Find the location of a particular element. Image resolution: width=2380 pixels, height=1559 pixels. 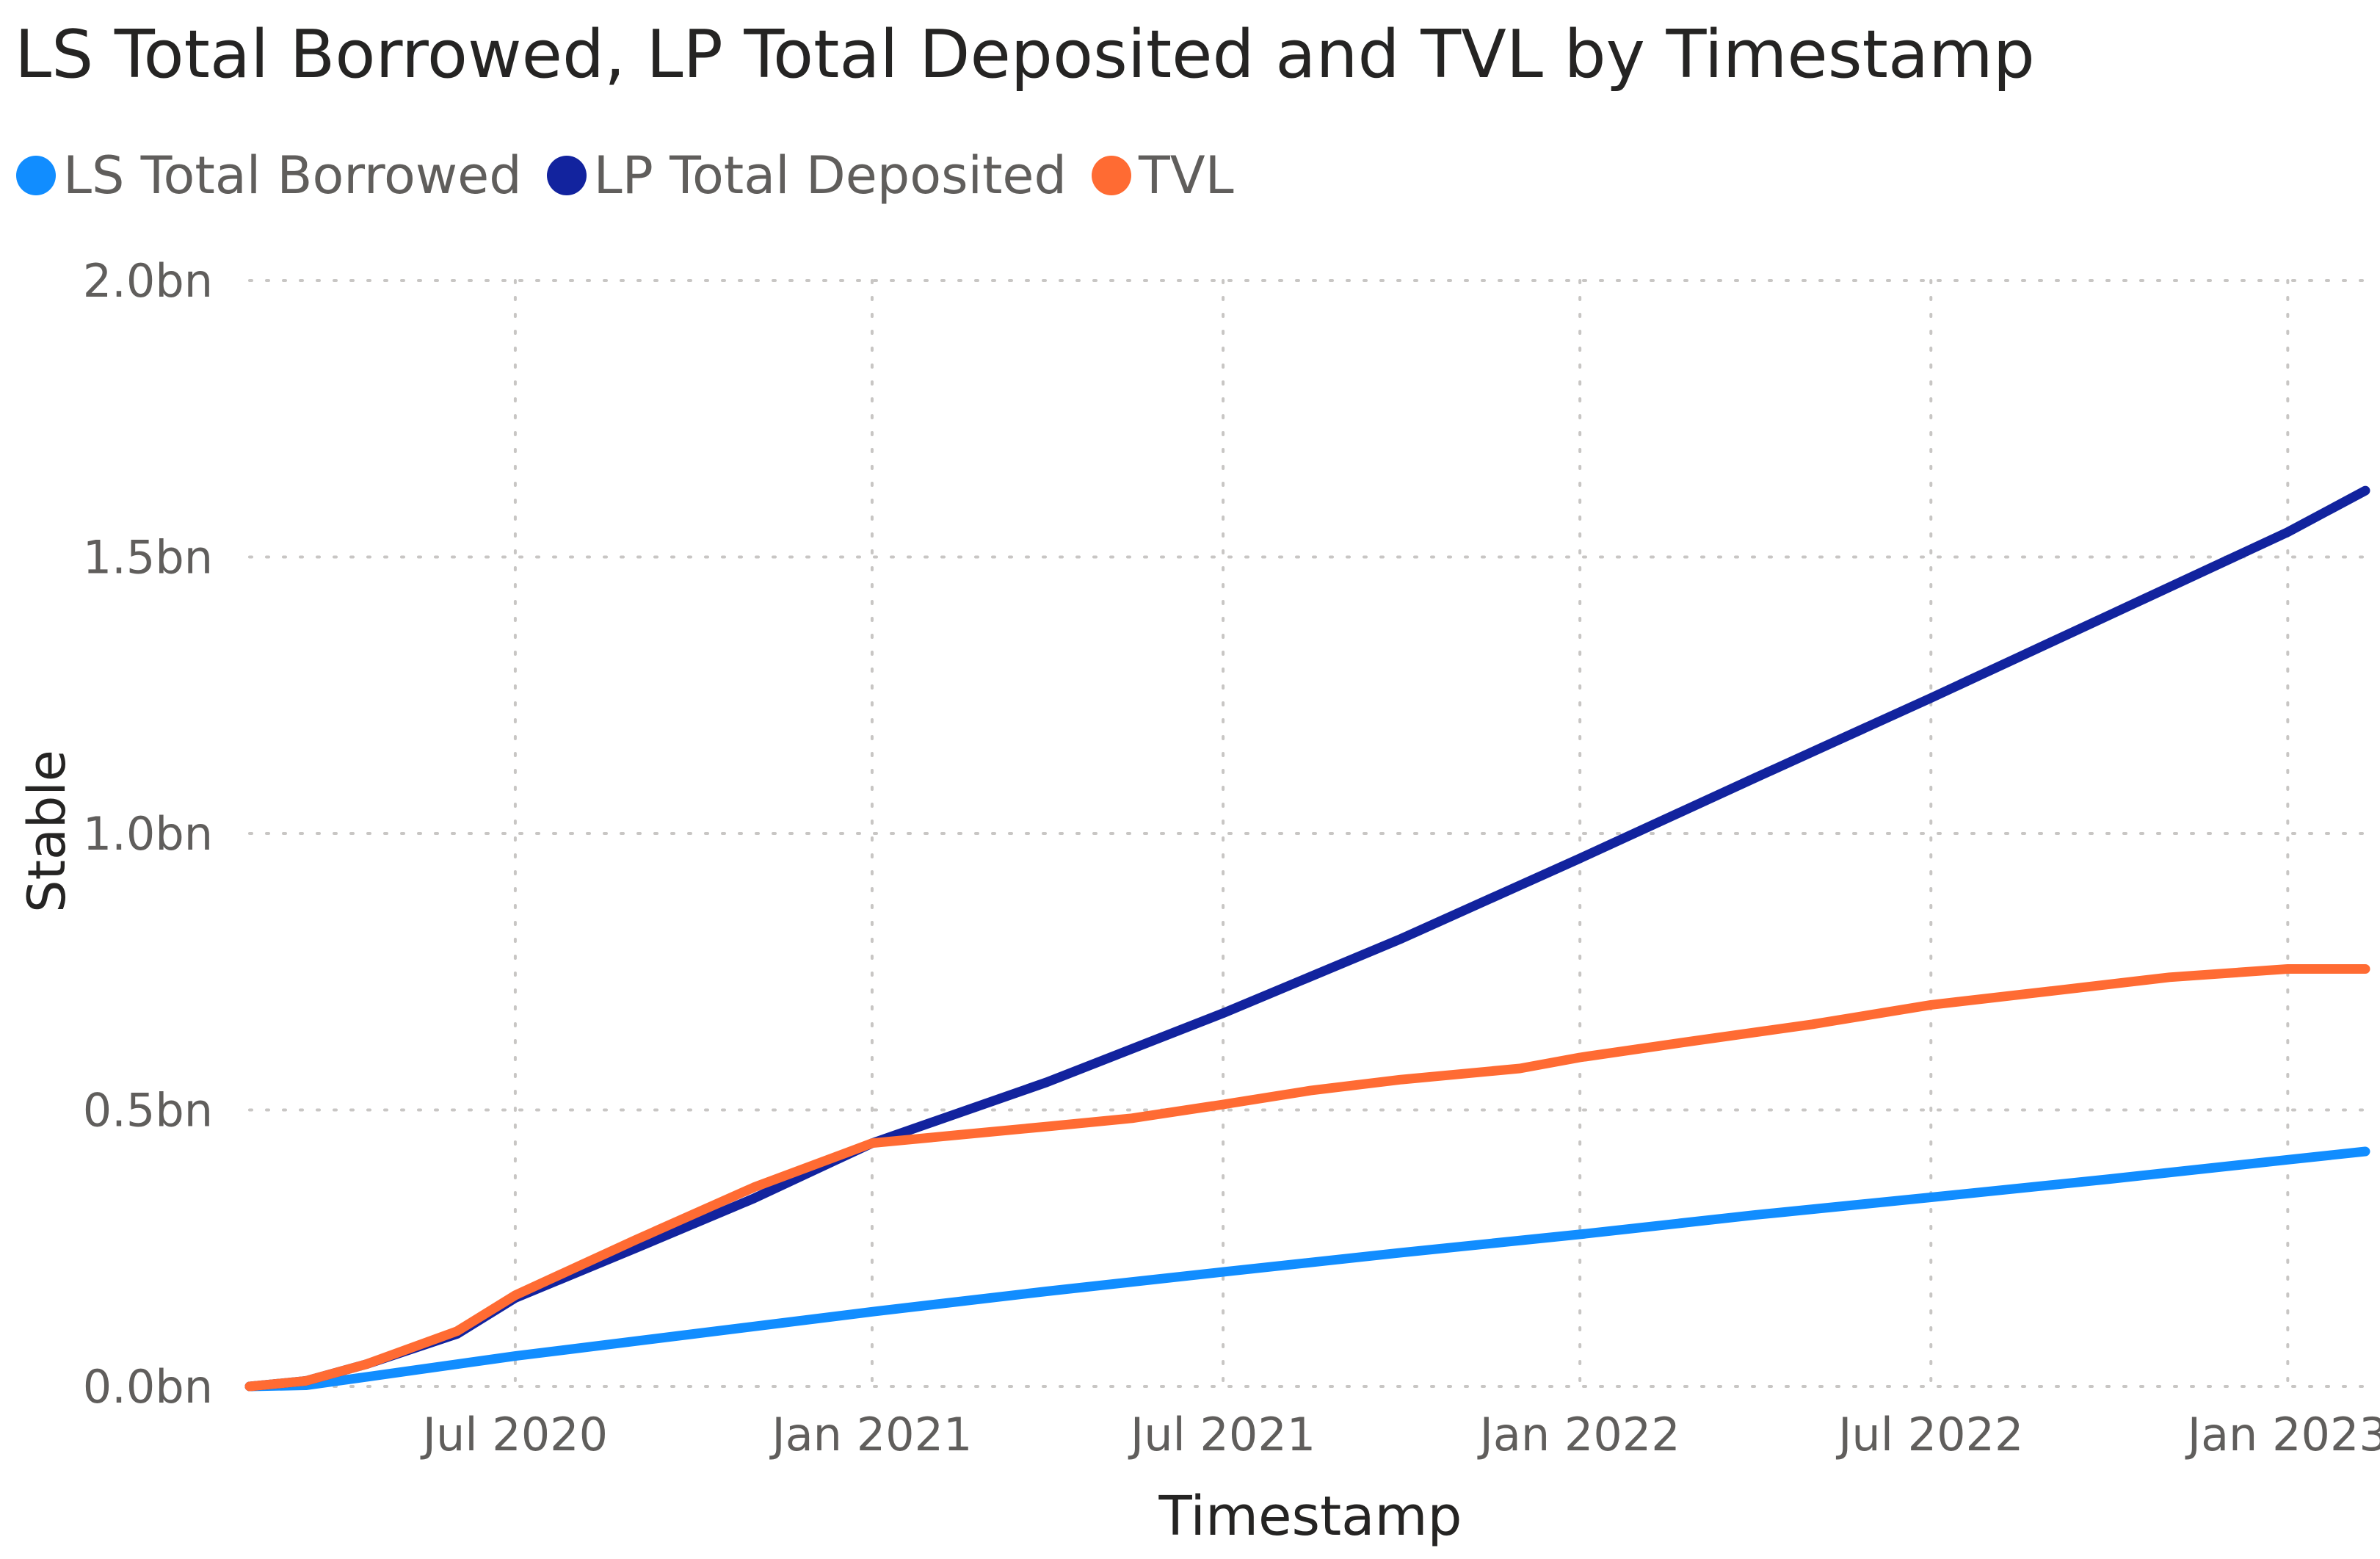

x-tick-label: Jul 2022 is located at coordinates (1929, 1435).